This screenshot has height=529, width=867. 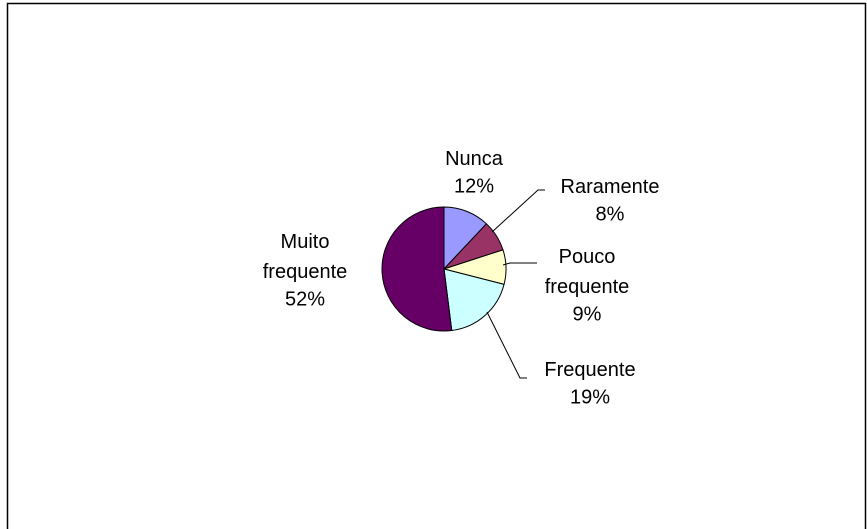 What do you see at coordinates (474, 186) in the screenshot?
I see `slice-value-label: 12%` at bounding box center [474, 186].